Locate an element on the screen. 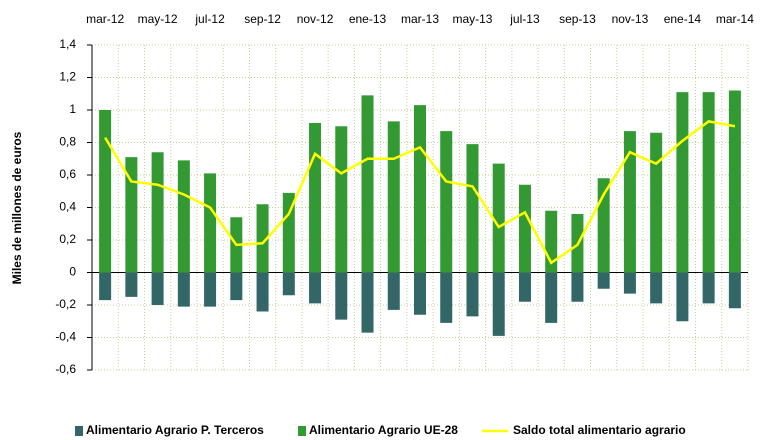 The height and width of the screenshot is (440, 760). y-tick-label: -0,6 is located at coordinates (65, 369).